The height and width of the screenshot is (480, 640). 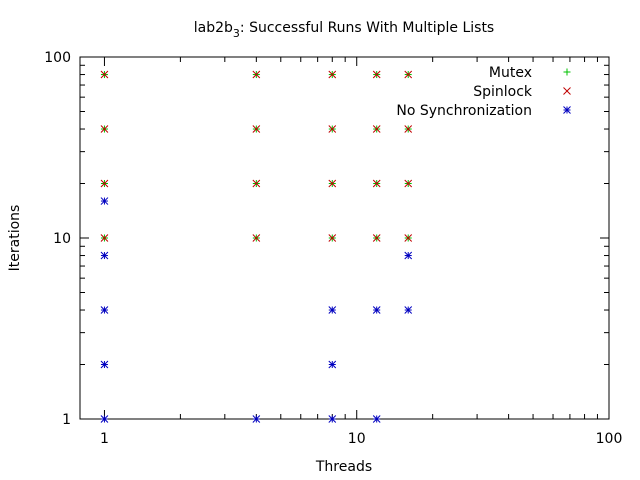 I want to click on x-tick-label: 1, so click(x=104, y=439).